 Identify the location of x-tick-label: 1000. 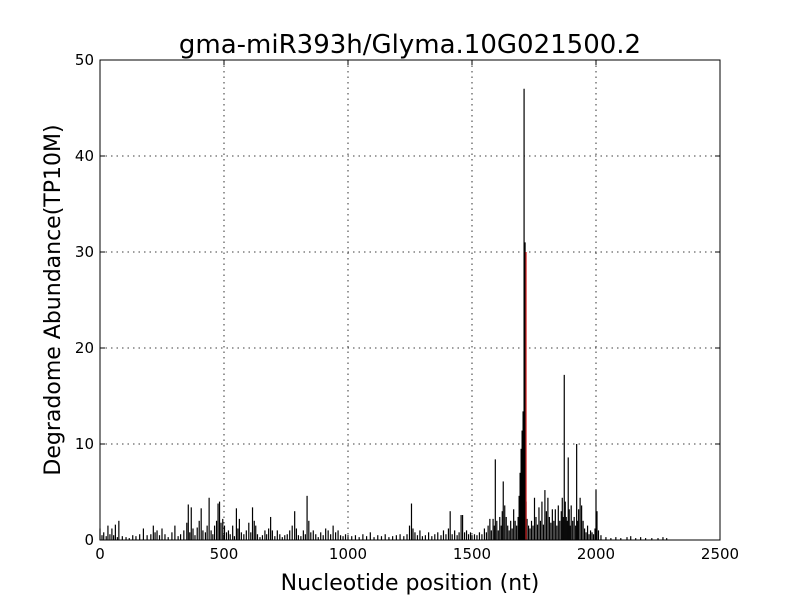
(348, 554).